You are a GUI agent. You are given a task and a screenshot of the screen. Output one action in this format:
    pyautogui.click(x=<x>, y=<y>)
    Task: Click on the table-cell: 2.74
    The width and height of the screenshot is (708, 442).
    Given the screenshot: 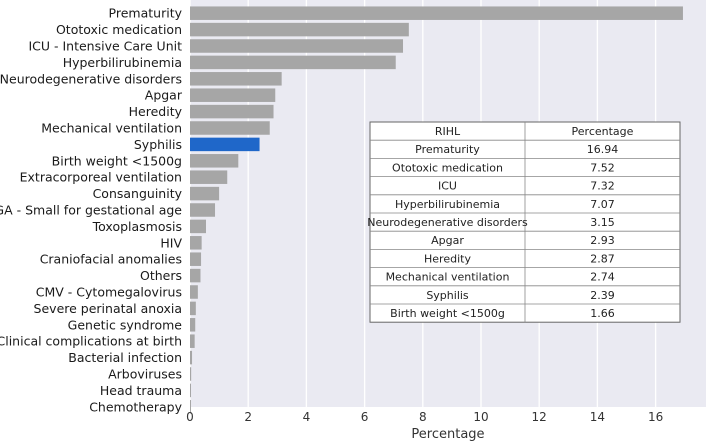 What is the action you would take?
    pyautogui.click(x=602, y=277)
    